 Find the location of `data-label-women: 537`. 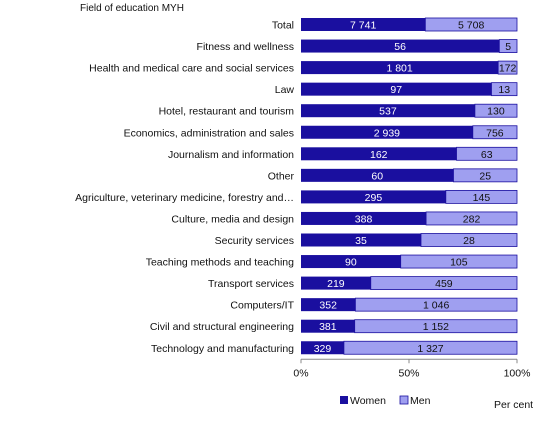

data-label-women: 537 is located at coordinates (388, 112).